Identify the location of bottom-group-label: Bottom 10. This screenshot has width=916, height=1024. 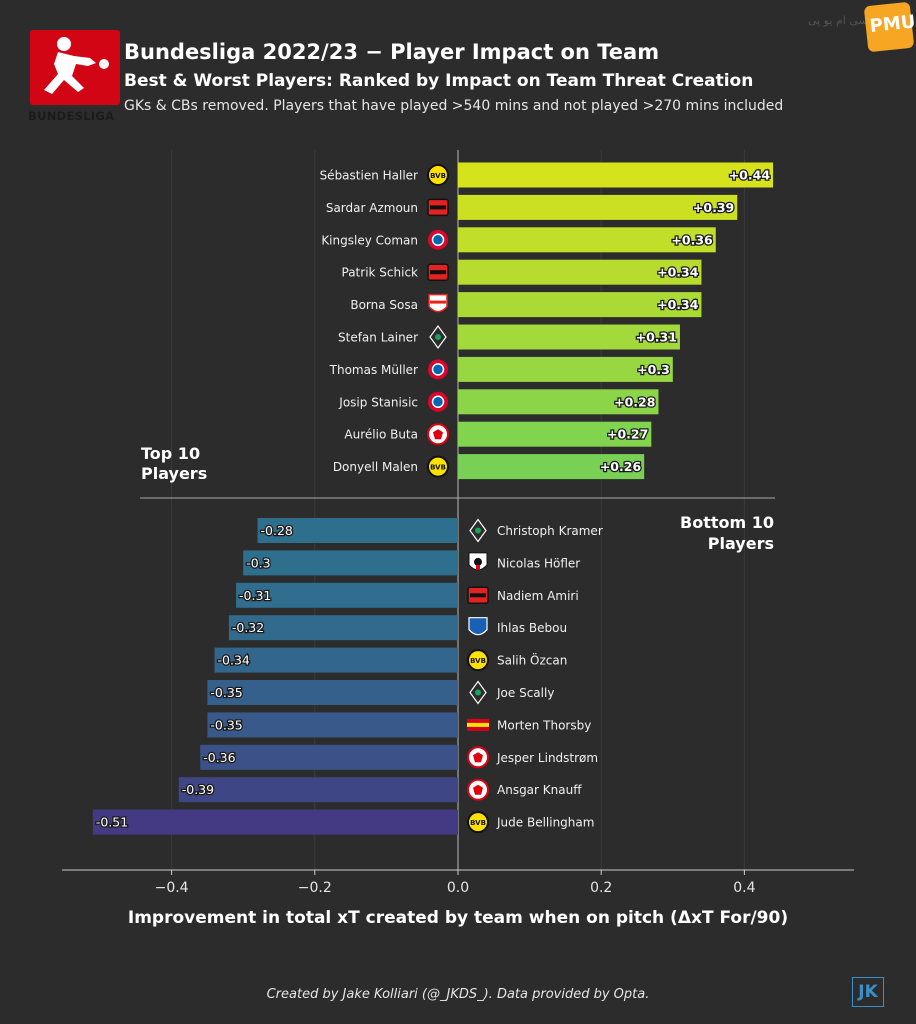
(727, 522).